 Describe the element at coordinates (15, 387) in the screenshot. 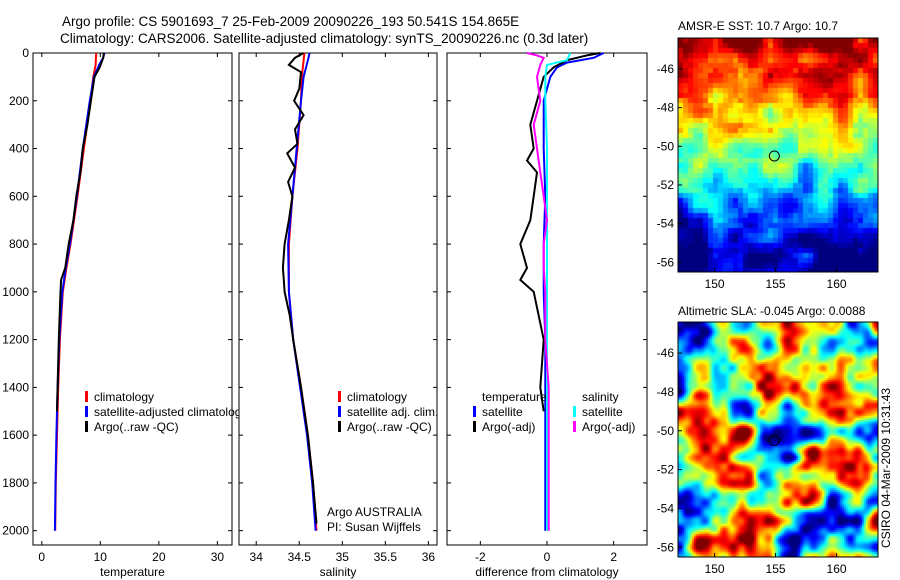

I see `y-tick-label: 1400` at that location.